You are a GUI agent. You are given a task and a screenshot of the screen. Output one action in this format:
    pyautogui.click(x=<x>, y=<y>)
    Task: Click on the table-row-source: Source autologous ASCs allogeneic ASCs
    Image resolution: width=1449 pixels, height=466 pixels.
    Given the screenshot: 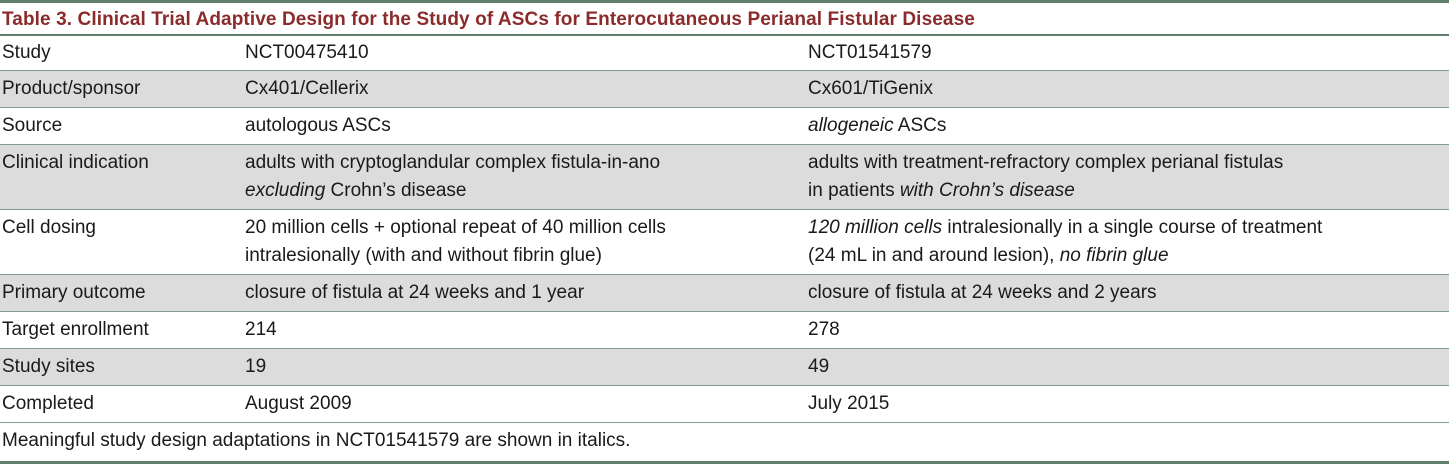 What is the action you would take?
    pyautogui.click(x=724, y=126)
    